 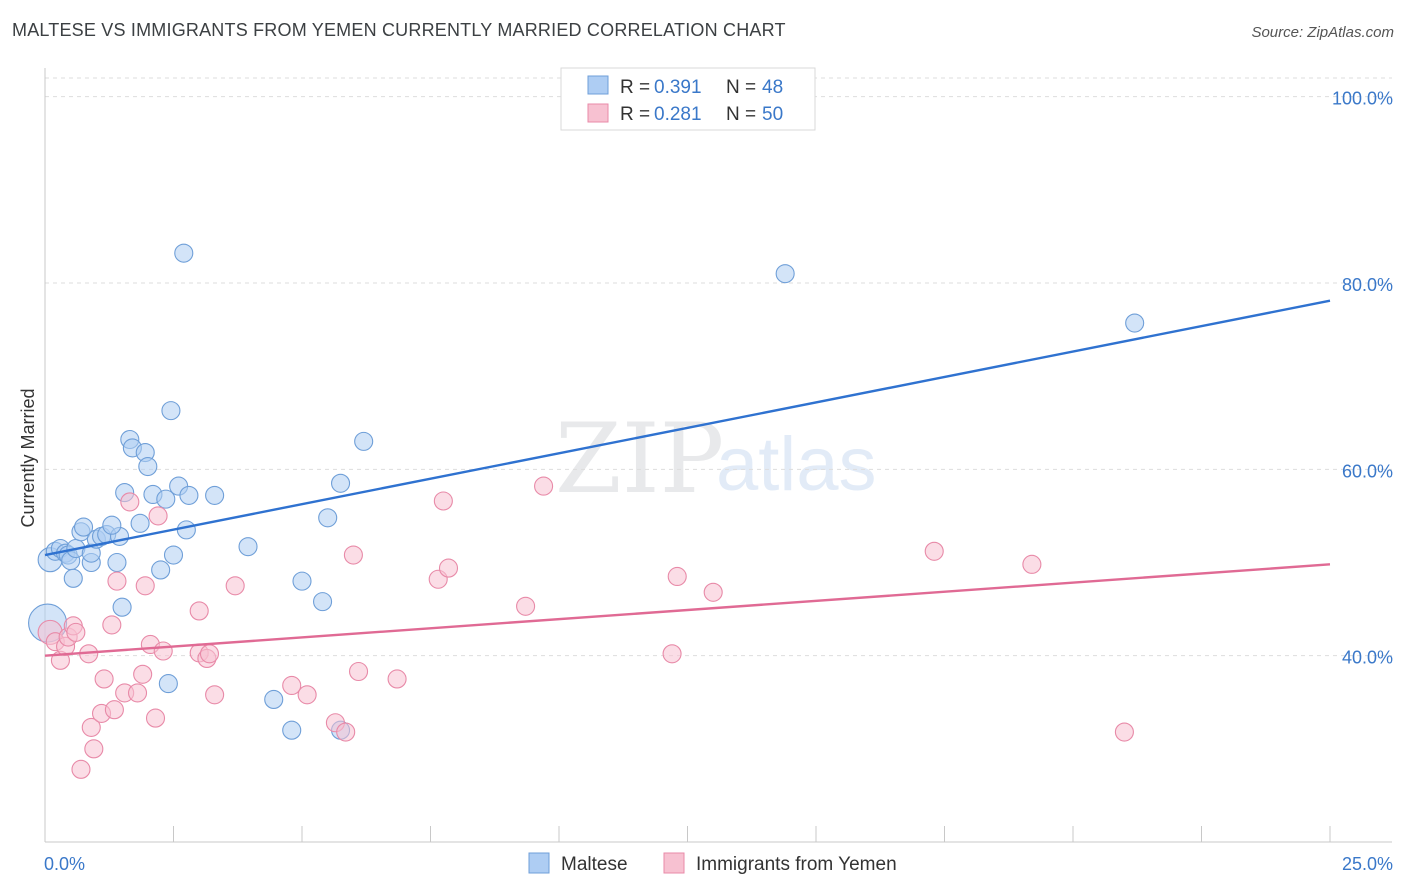 I want to click on legend-n-value-yemen: 50, so click(x=772, y=114).